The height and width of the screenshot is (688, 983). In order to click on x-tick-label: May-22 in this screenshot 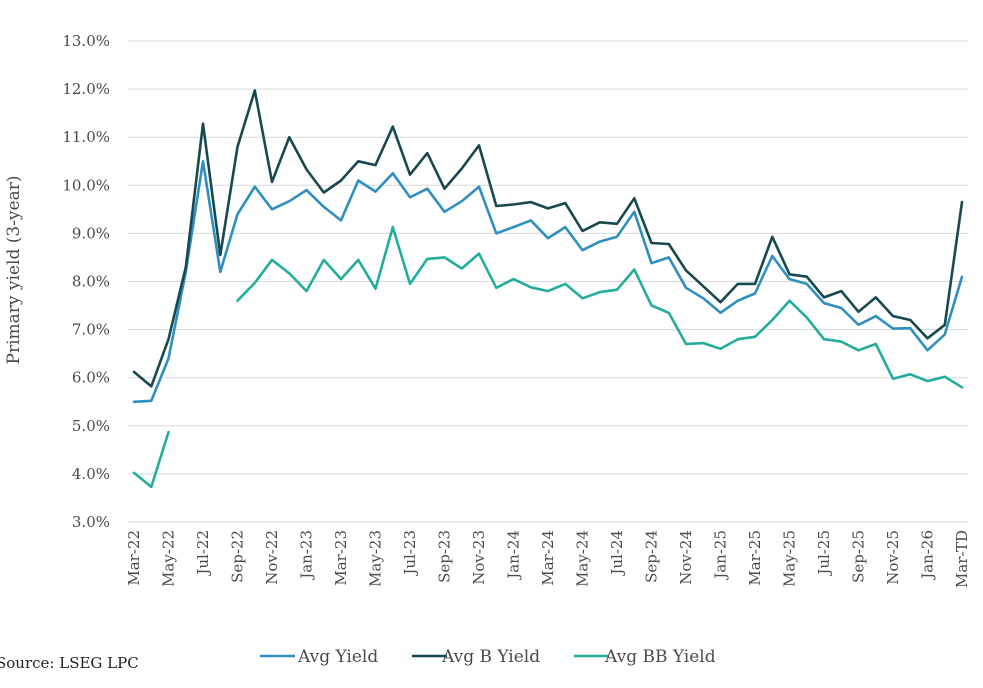, I will do `click(169, 558)`.